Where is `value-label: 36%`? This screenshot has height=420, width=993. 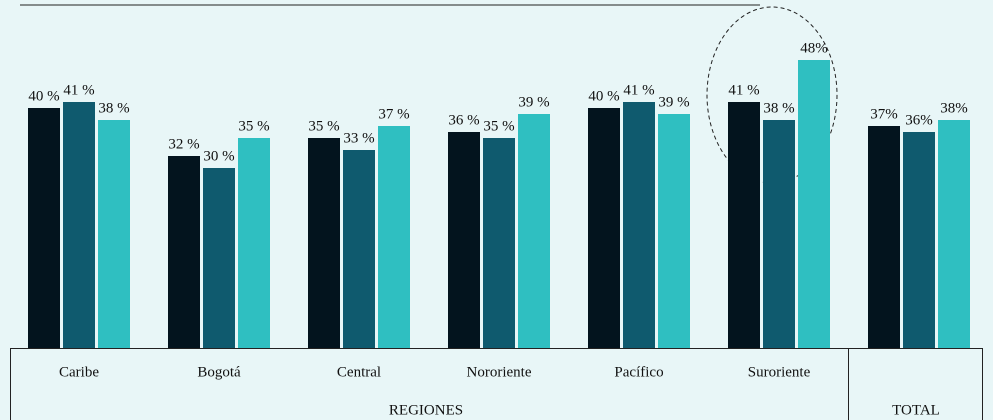 value-label: 36% is located at coordinates (919, 120).